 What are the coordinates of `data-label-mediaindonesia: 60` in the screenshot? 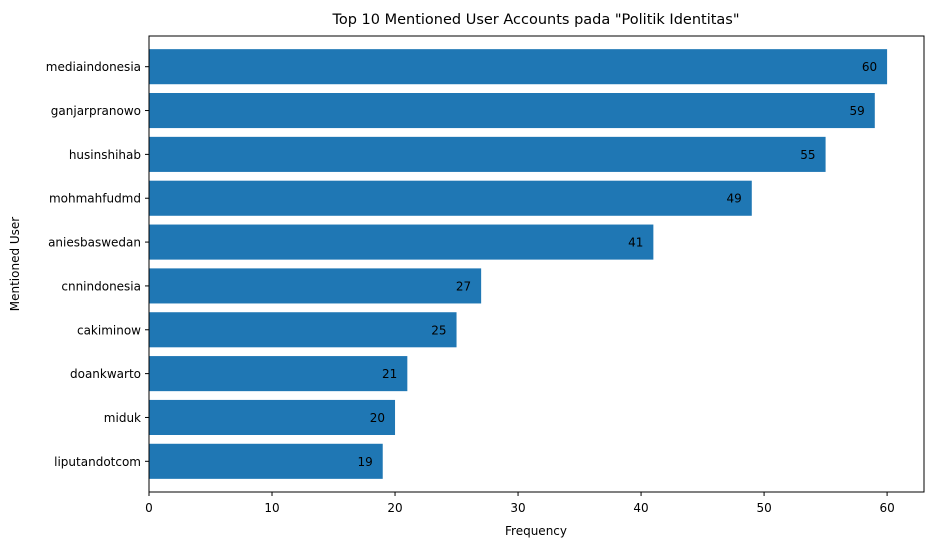 It's located at (869, 67).